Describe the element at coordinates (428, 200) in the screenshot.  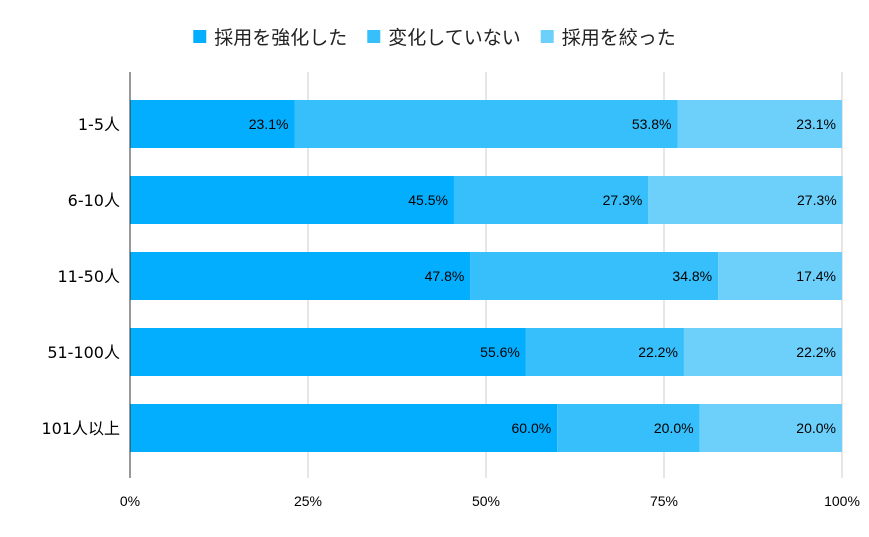
I see `data-label-2-1: 45.5%` at that location.